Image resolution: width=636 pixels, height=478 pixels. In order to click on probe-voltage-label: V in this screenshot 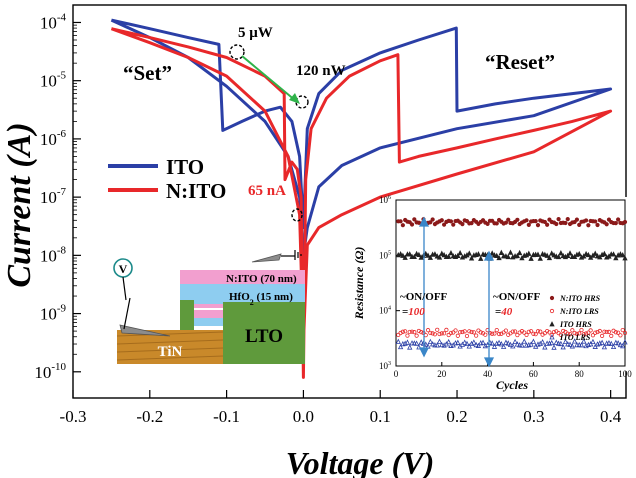, I will do `click(123, 269)`.